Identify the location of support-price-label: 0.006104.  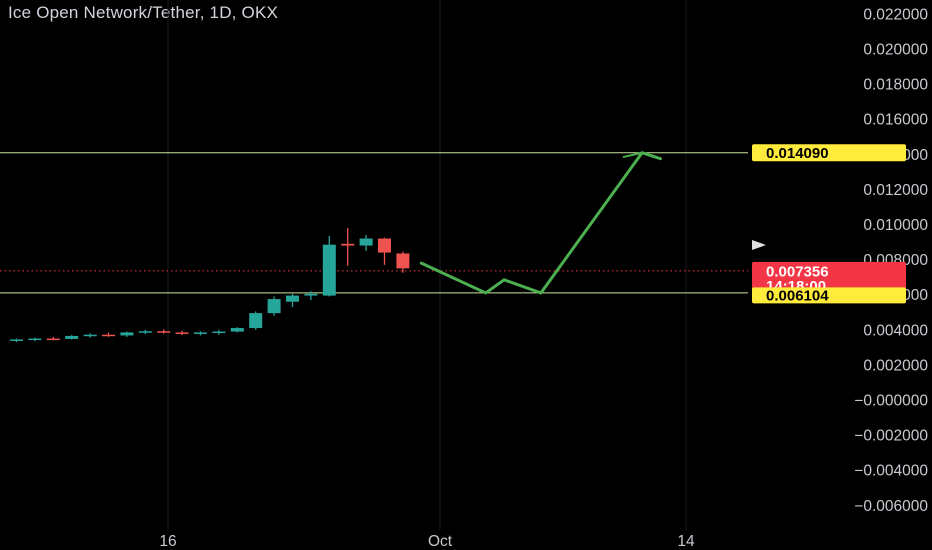
(797, 295).